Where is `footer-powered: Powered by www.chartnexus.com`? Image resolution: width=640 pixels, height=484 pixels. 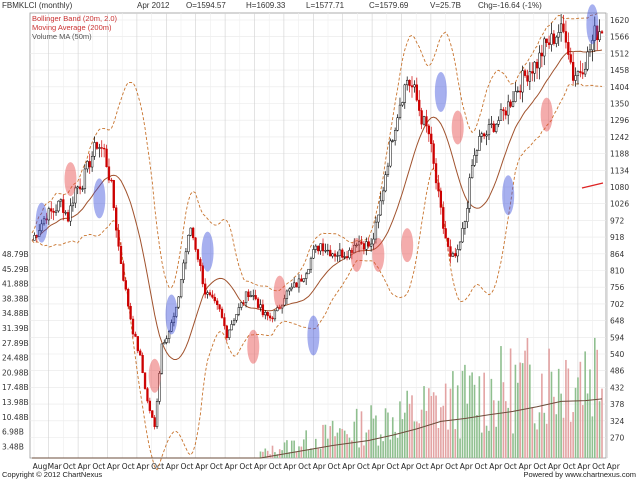 footer-powered: Powered by www.chartnexus.com is located at coordinates (579, 474).